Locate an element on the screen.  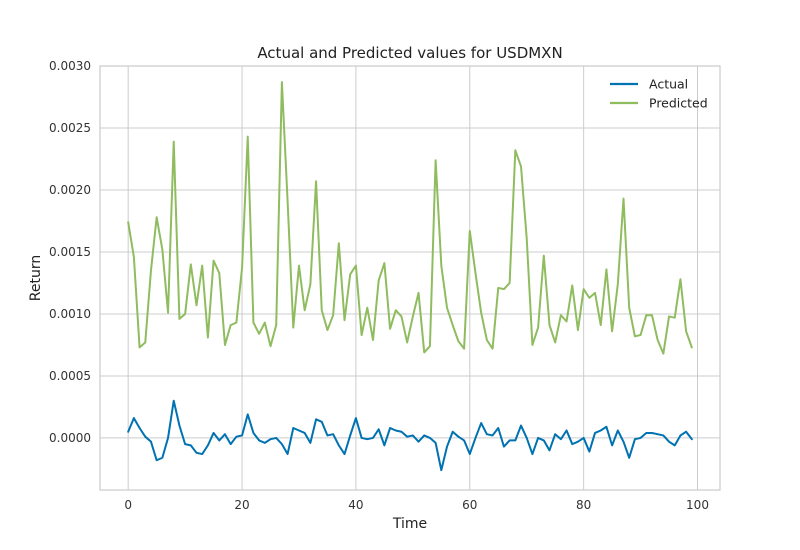
x-tick-label: 80 is located at coordinates (583, 505).